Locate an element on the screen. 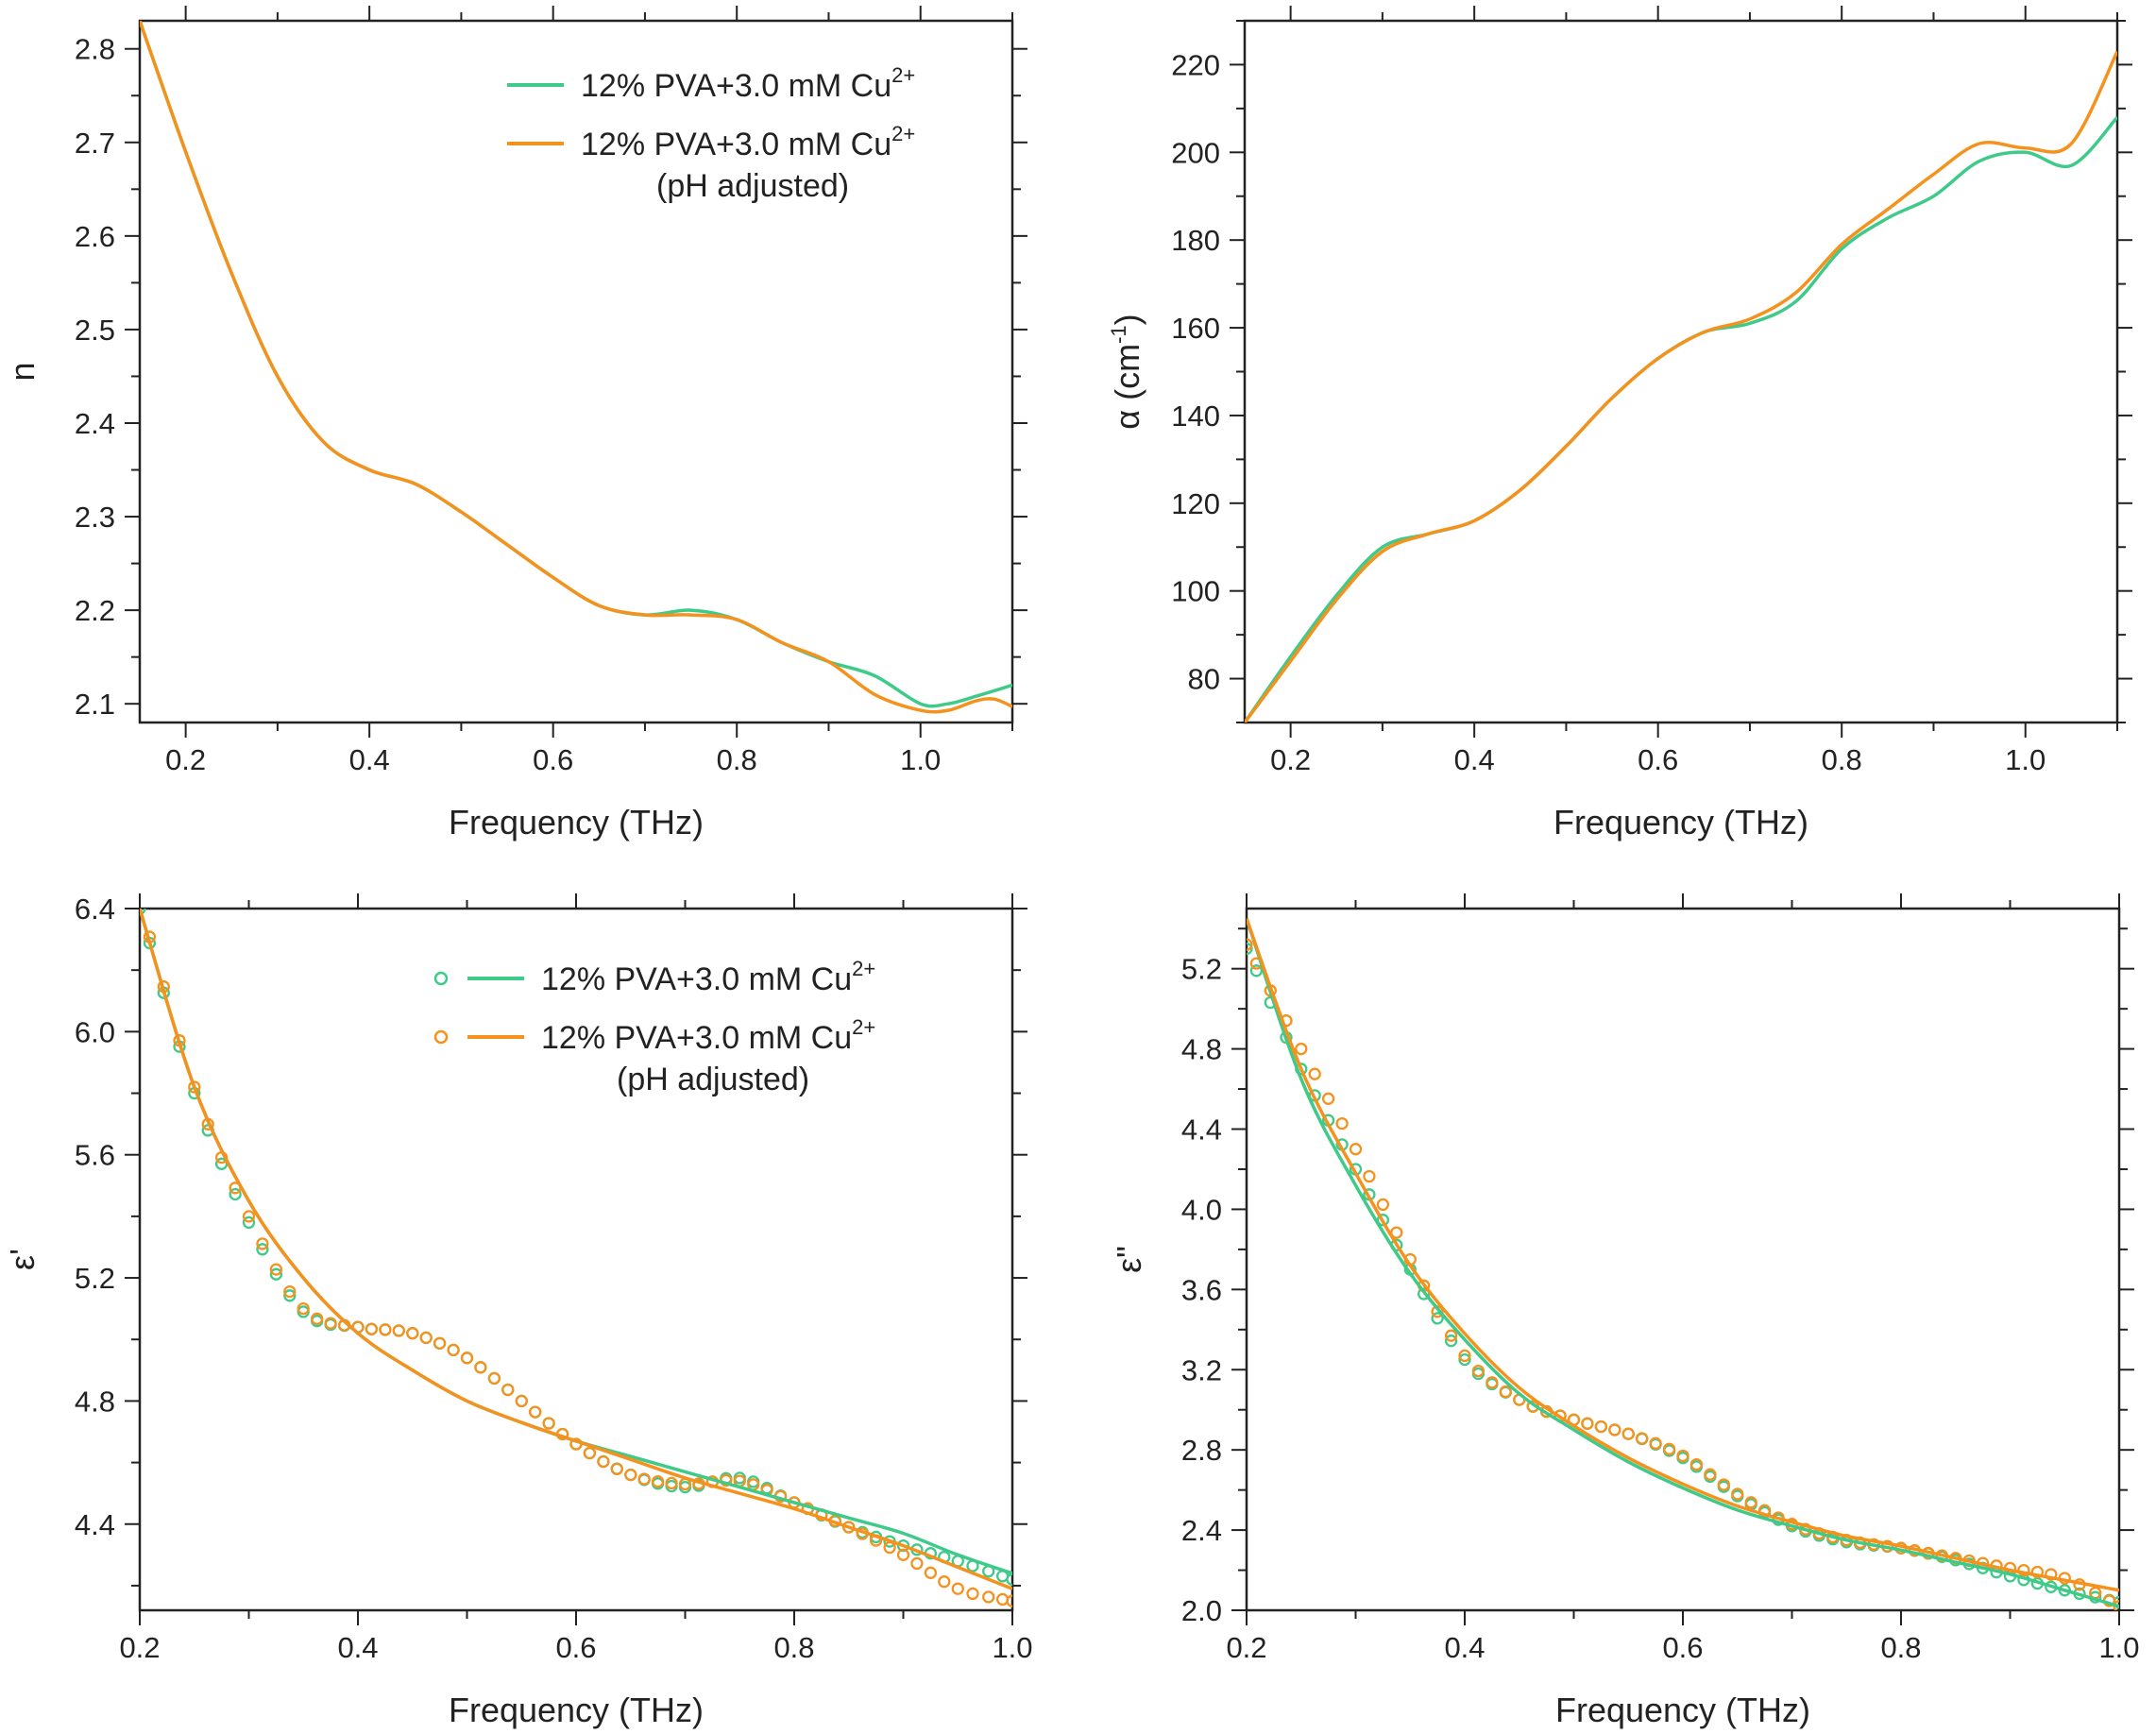 The width and height of the screenshot is (2156, 1734). y-tick-label: 160 is located at coordinates (1196, 328).